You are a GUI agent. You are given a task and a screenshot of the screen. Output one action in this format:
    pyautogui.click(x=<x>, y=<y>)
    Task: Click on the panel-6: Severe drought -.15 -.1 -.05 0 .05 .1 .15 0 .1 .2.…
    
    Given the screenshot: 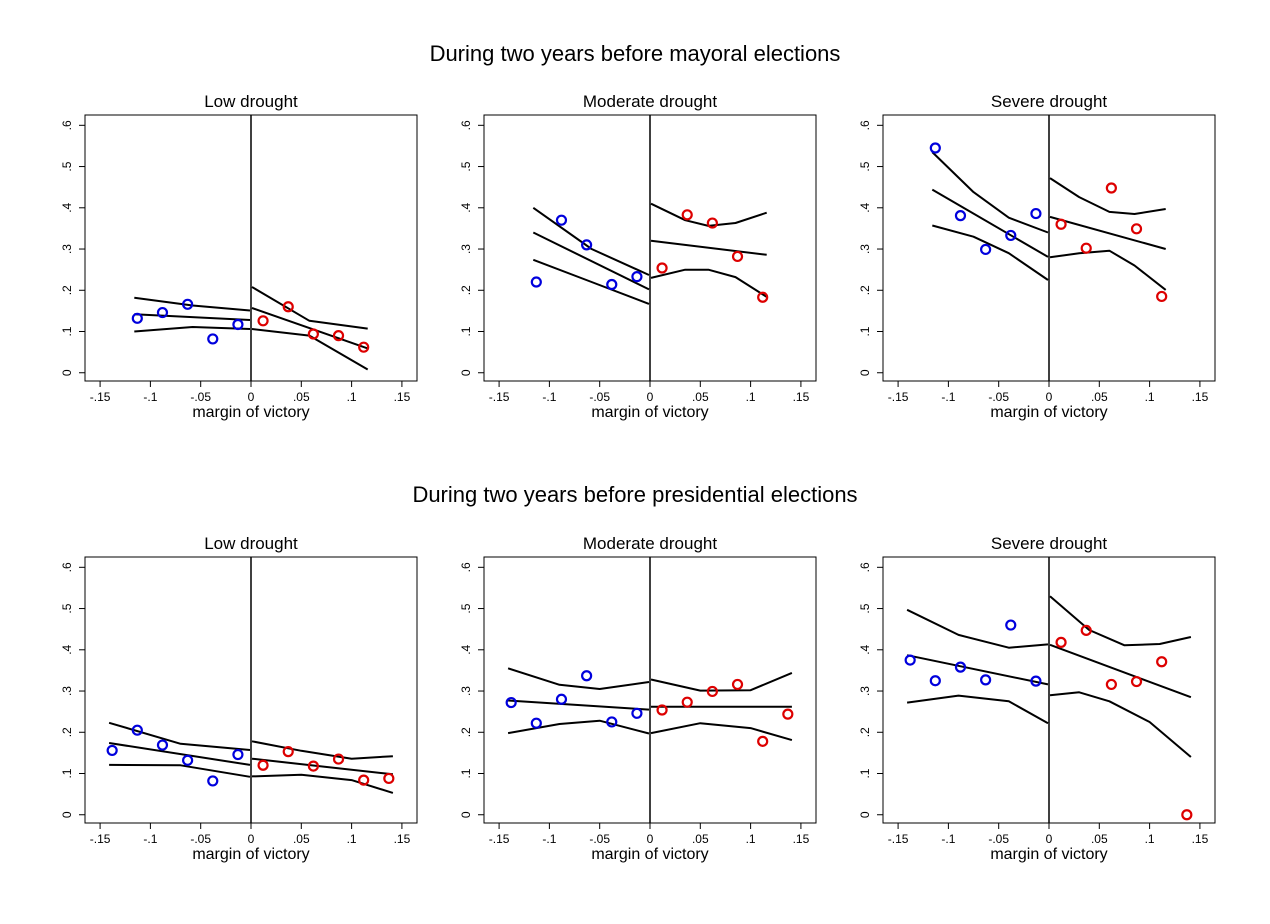 What is the action you would take?
    pyautogui.click(x=1037, y=698)
    